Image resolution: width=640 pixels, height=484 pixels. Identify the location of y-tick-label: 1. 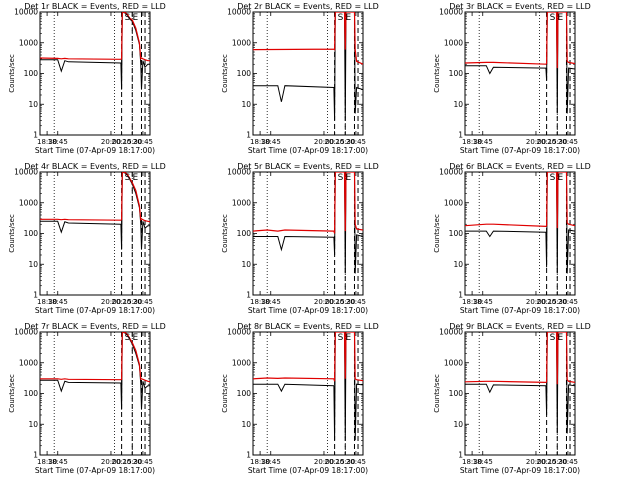
(35, 455).